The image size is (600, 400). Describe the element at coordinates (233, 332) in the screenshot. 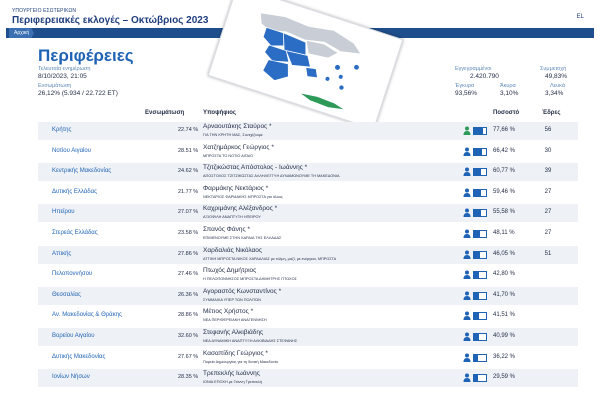

I see `candidate-name: Στεφανής Αλκιβιάδης` at that location.